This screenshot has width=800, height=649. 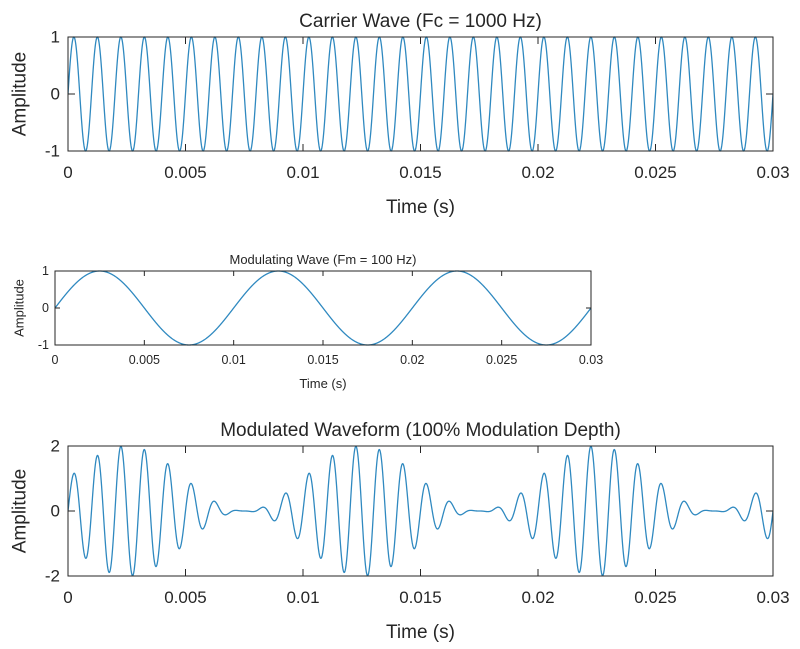 What do you see at coordinates (55, 446) in the screenshot?
I see `y-tick-label: 2` at bounding box center [55, 446].